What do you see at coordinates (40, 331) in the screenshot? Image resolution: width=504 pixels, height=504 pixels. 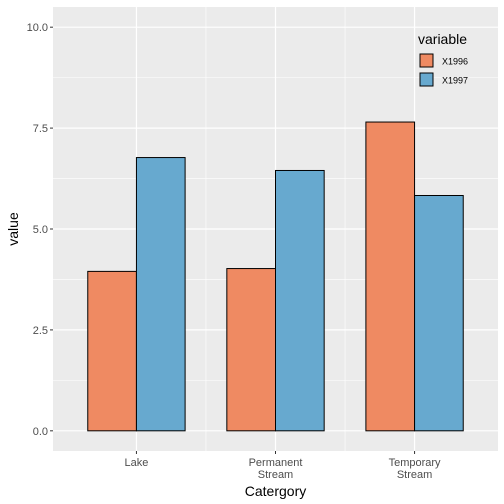 I see `y-tick-label: 2.5` at bounding box center [40, 331].